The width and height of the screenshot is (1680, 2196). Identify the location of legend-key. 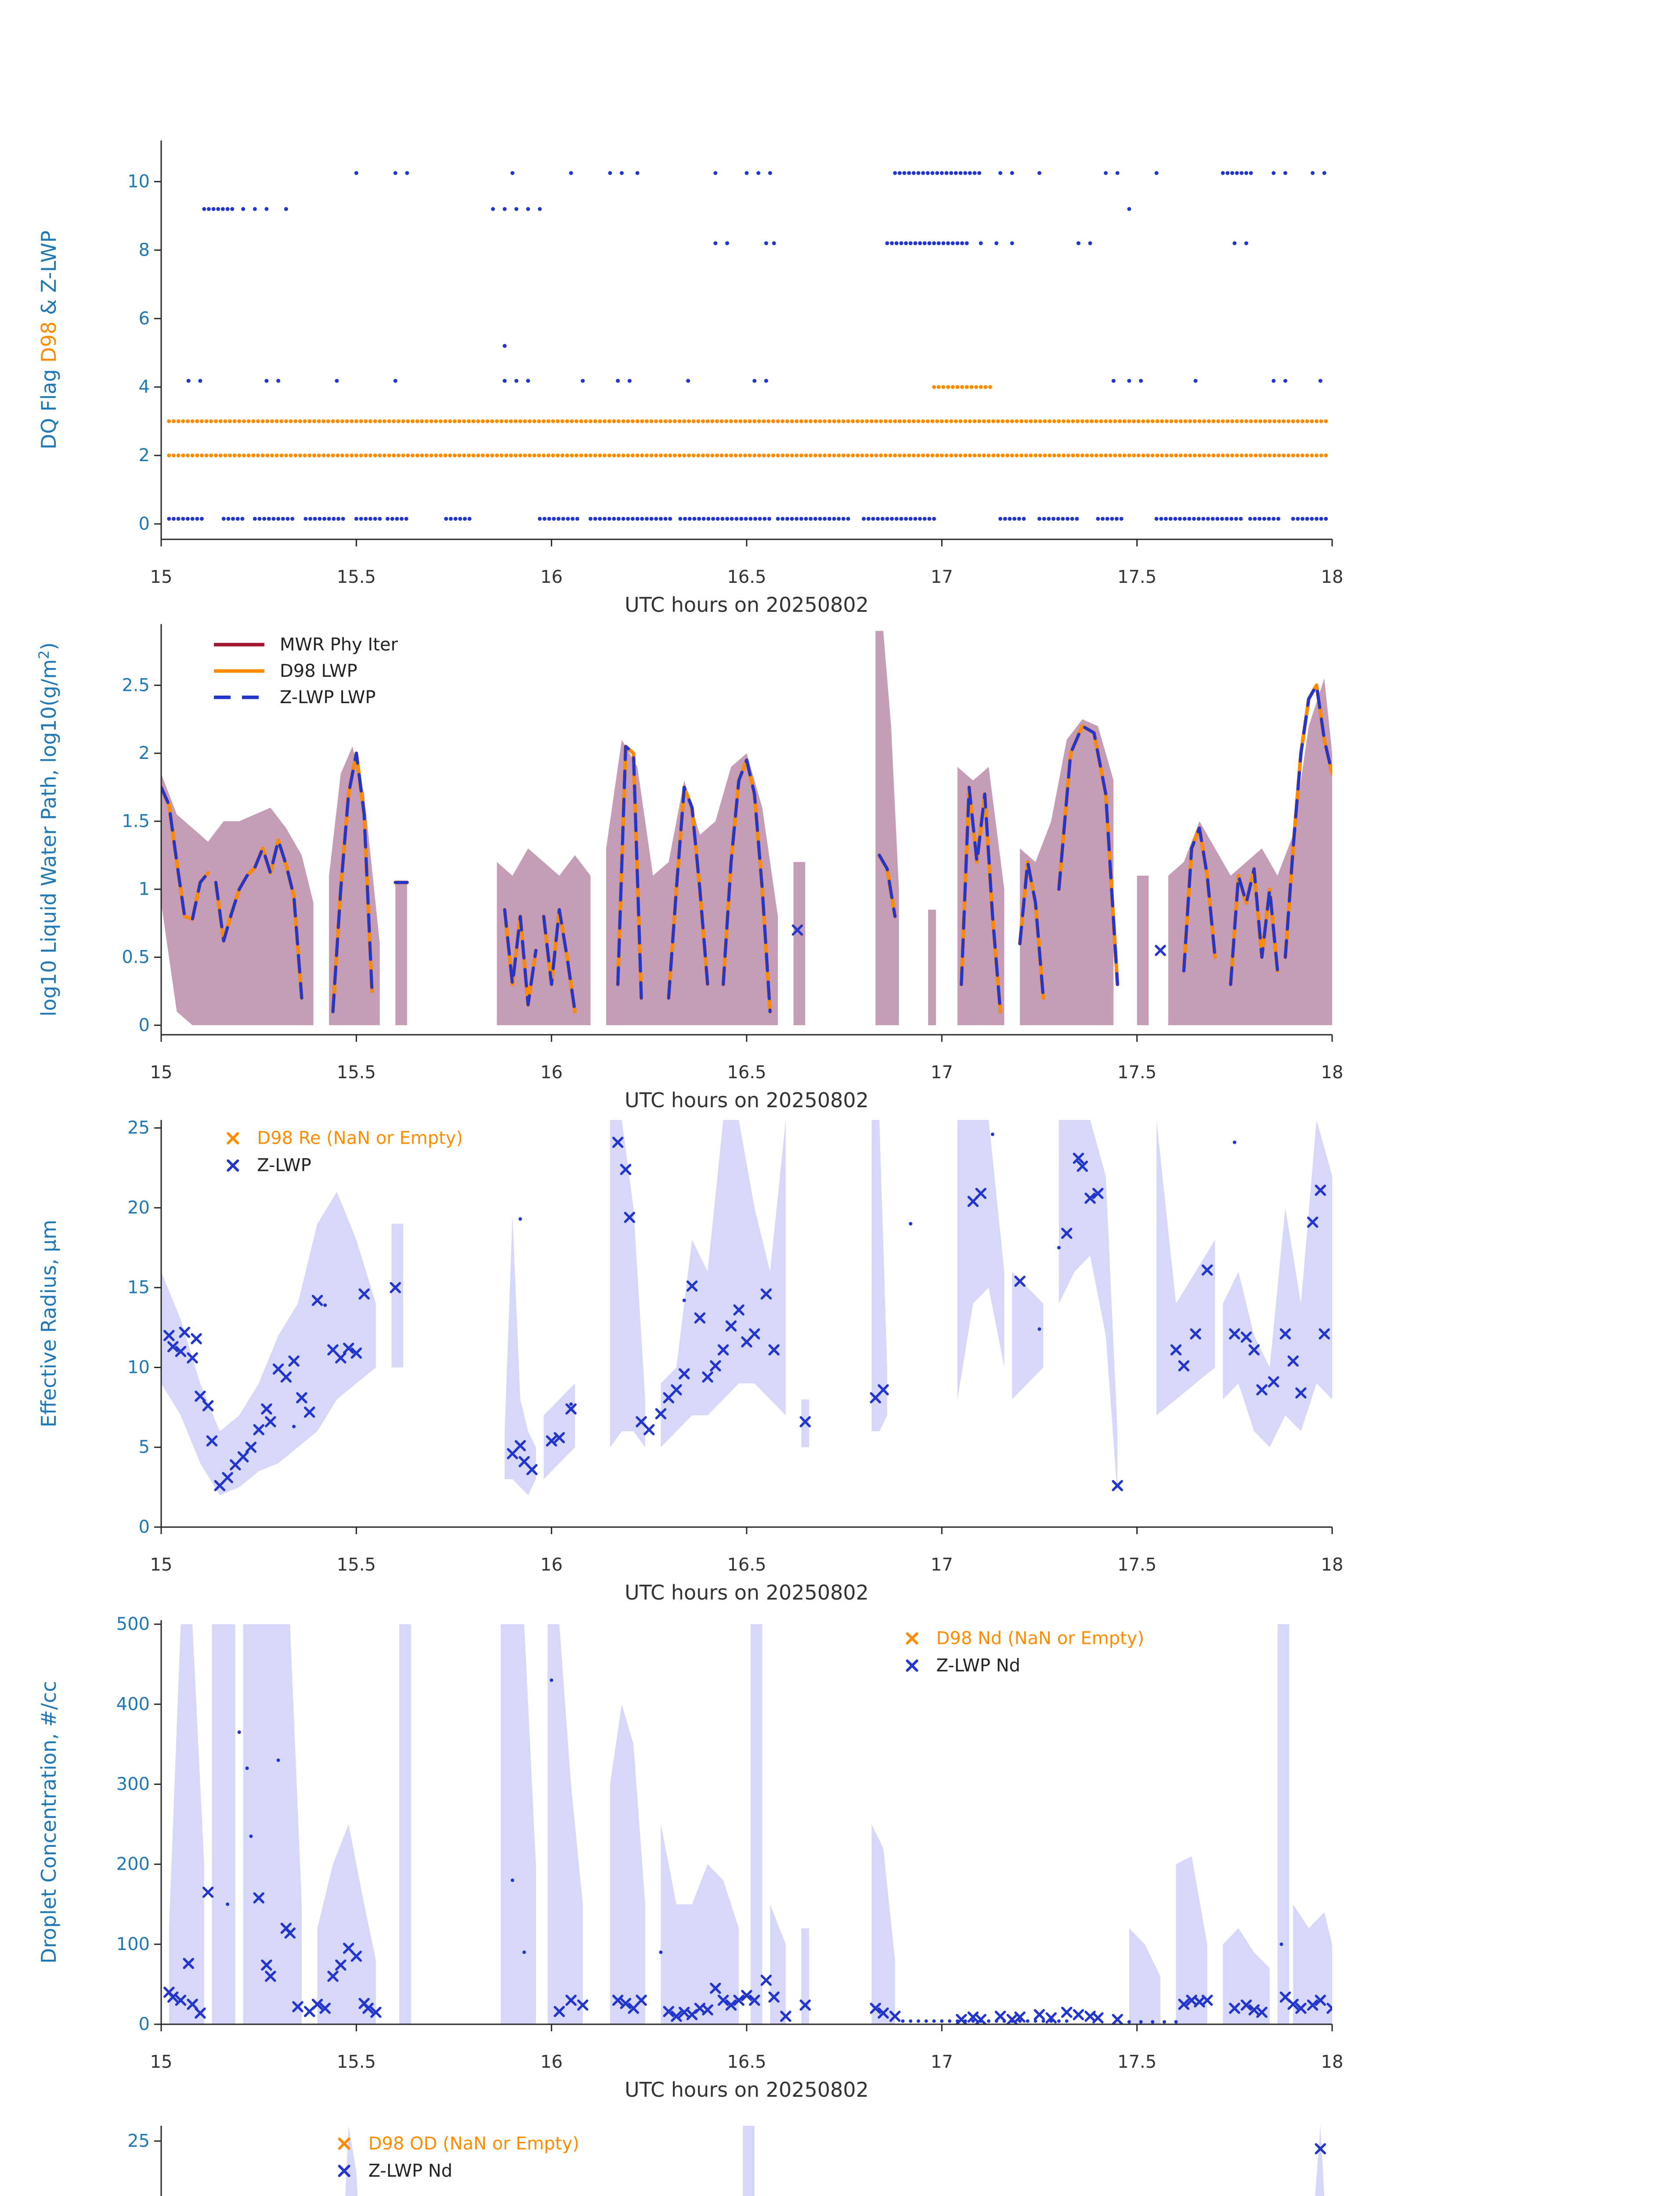
(912, 1665).